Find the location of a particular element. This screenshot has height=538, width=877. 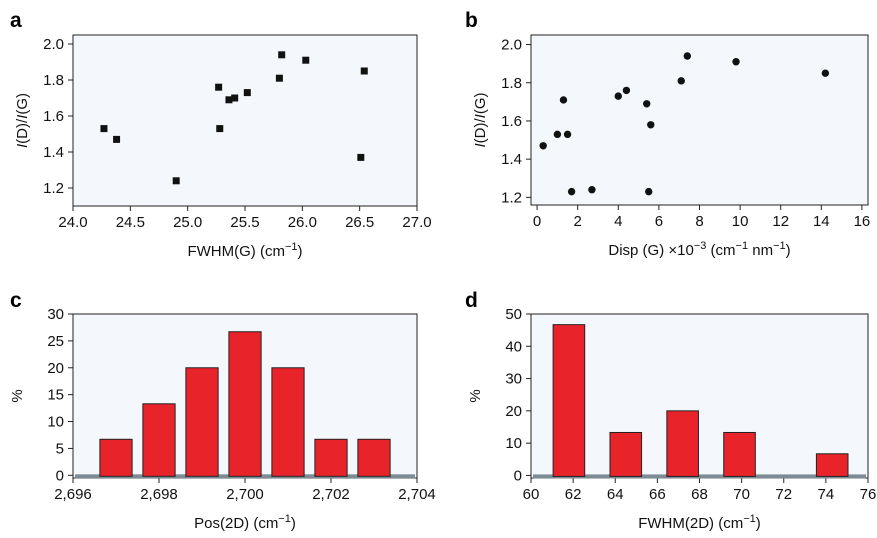

baseline is located at coordinates (699, 476).